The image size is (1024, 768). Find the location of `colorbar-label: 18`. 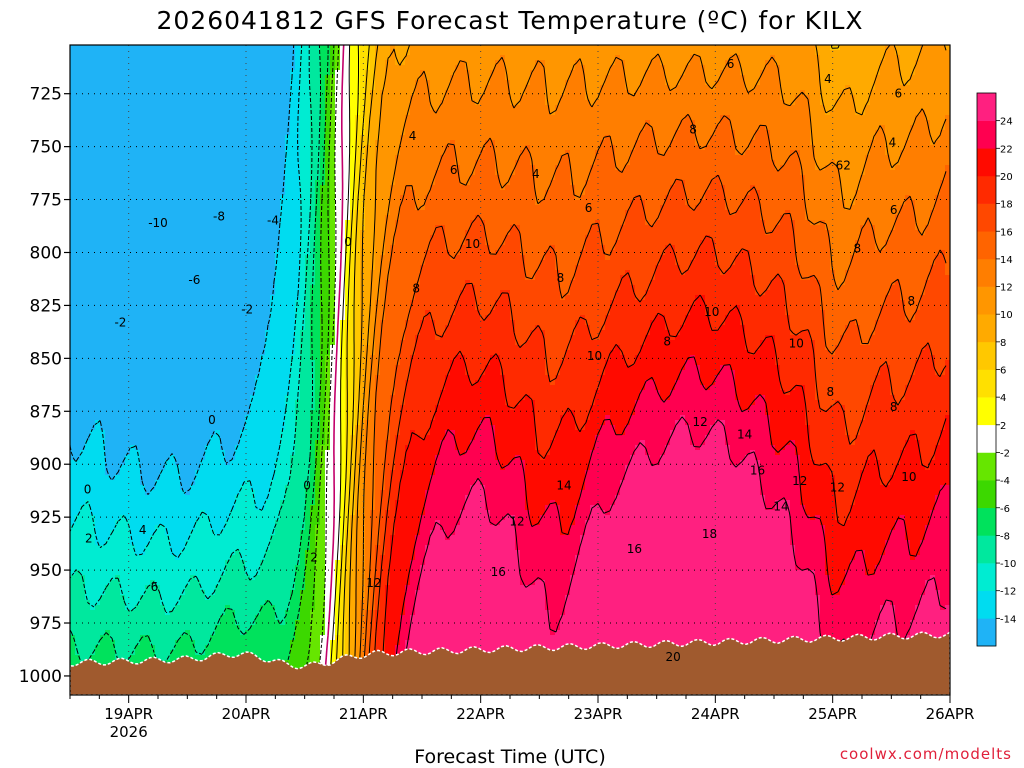

colorbar-label: 18 is located at coordinates (1006, 205).